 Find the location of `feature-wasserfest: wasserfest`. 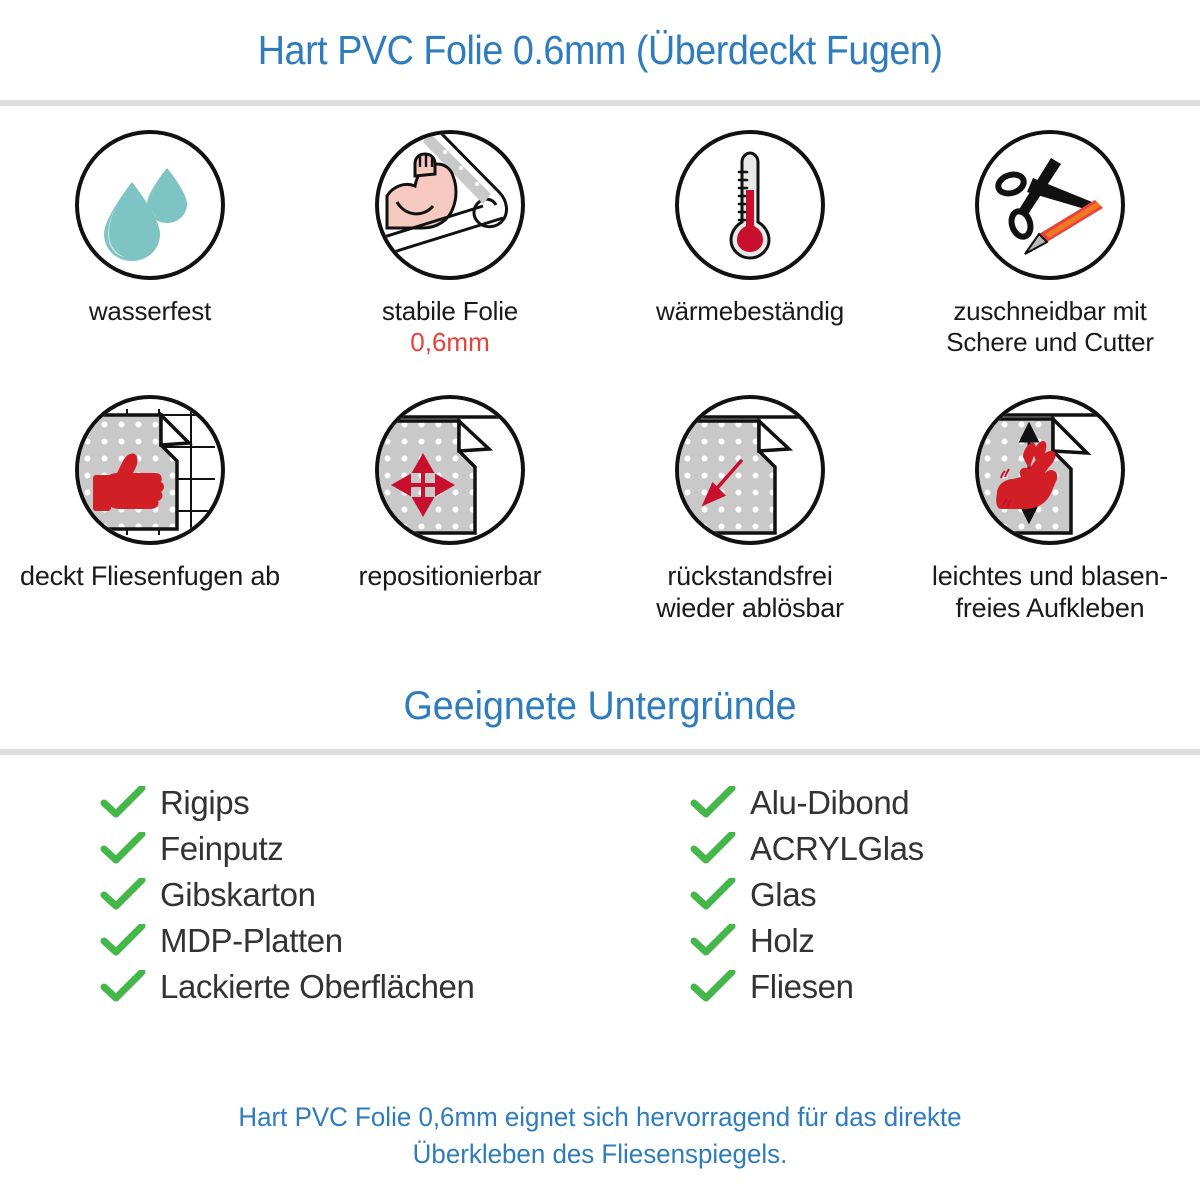

feature-wasserfest: wasserfest is located at coordinates (150, 243).